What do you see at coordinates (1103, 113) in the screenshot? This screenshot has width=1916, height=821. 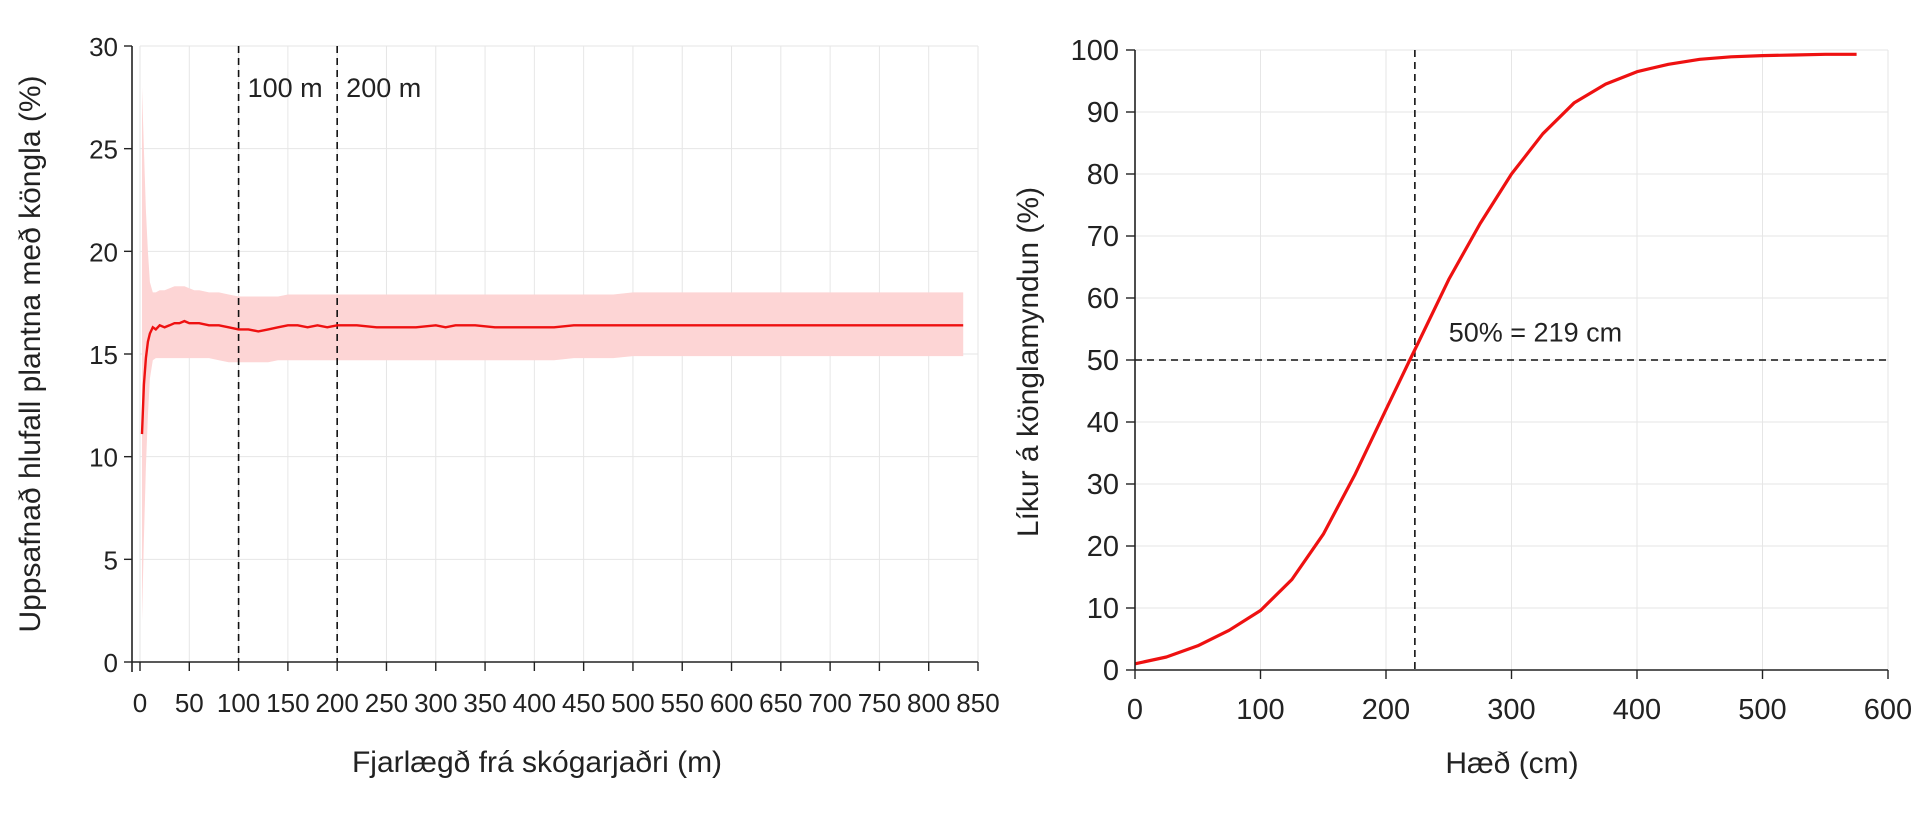 I see `y-tick-label: 90` at bounding box center [1103, 113].